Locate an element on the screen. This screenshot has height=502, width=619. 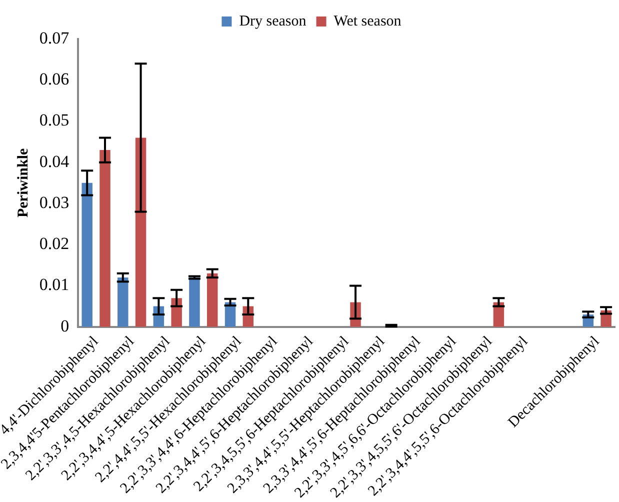
legend-label: Wet season is located at coordinates (368, 21).